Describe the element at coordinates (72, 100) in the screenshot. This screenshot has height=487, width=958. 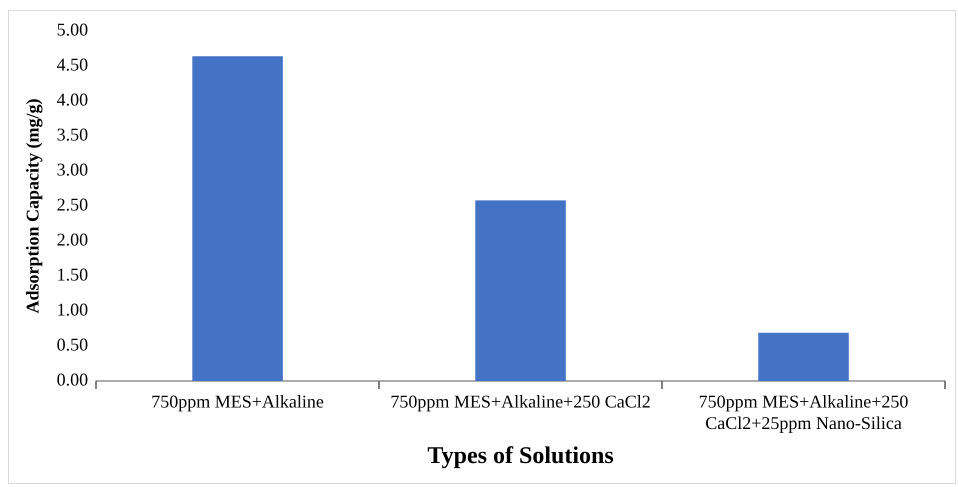
I see `y-tick-label: 4.00` at that location.